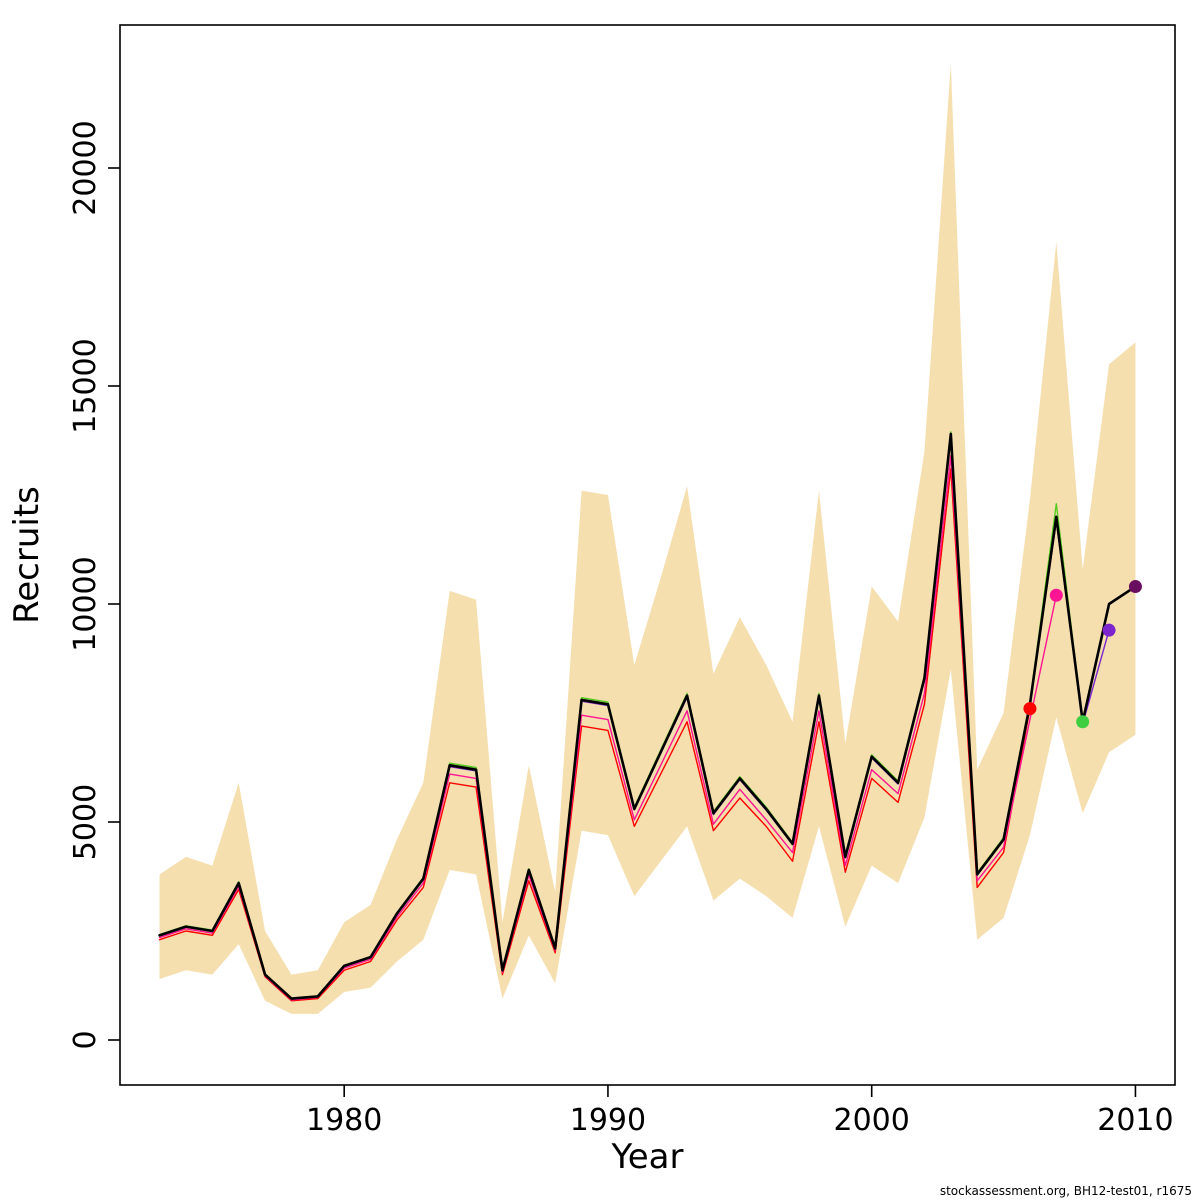 The height and width of the screenshot is (1200, 1200). I want to click on retro-peel-2008-end-dot, so click(1083, 722).